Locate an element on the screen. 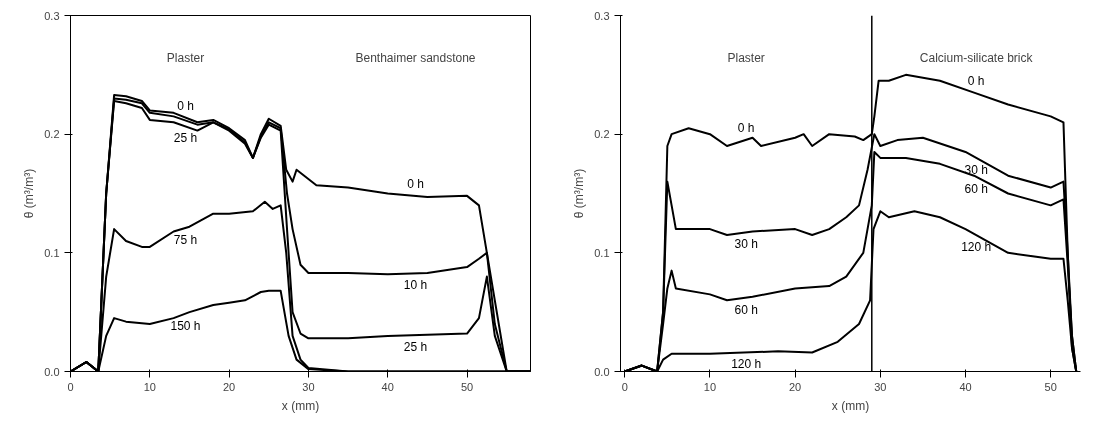  series-label: 25 h is located at coordinates (185, 138).